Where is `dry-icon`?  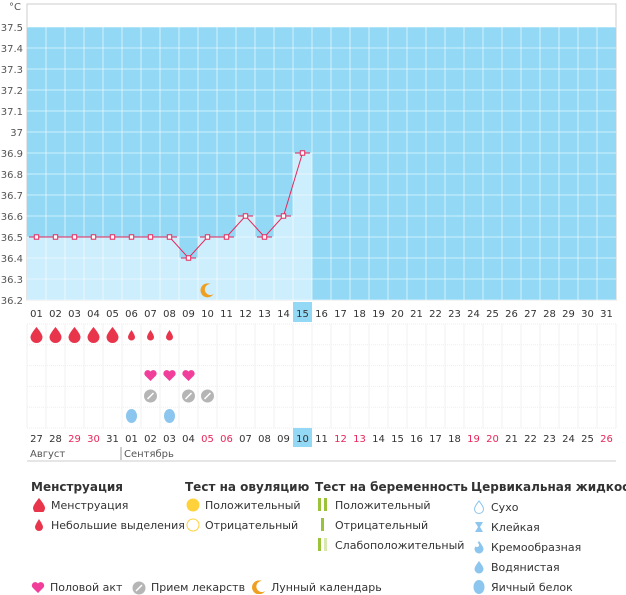
dry-icon is located at coordinates (479, 507).